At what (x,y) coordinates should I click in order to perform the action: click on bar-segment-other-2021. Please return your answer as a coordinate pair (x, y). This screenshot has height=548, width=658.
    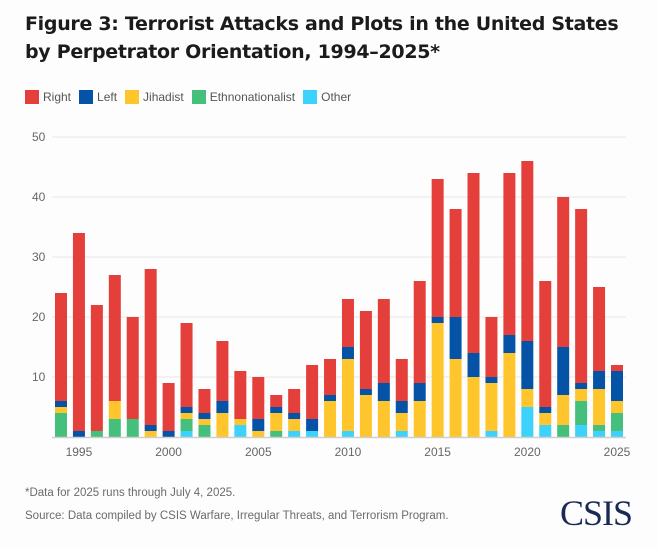
    Looking at the image, I should click on (545, 431).